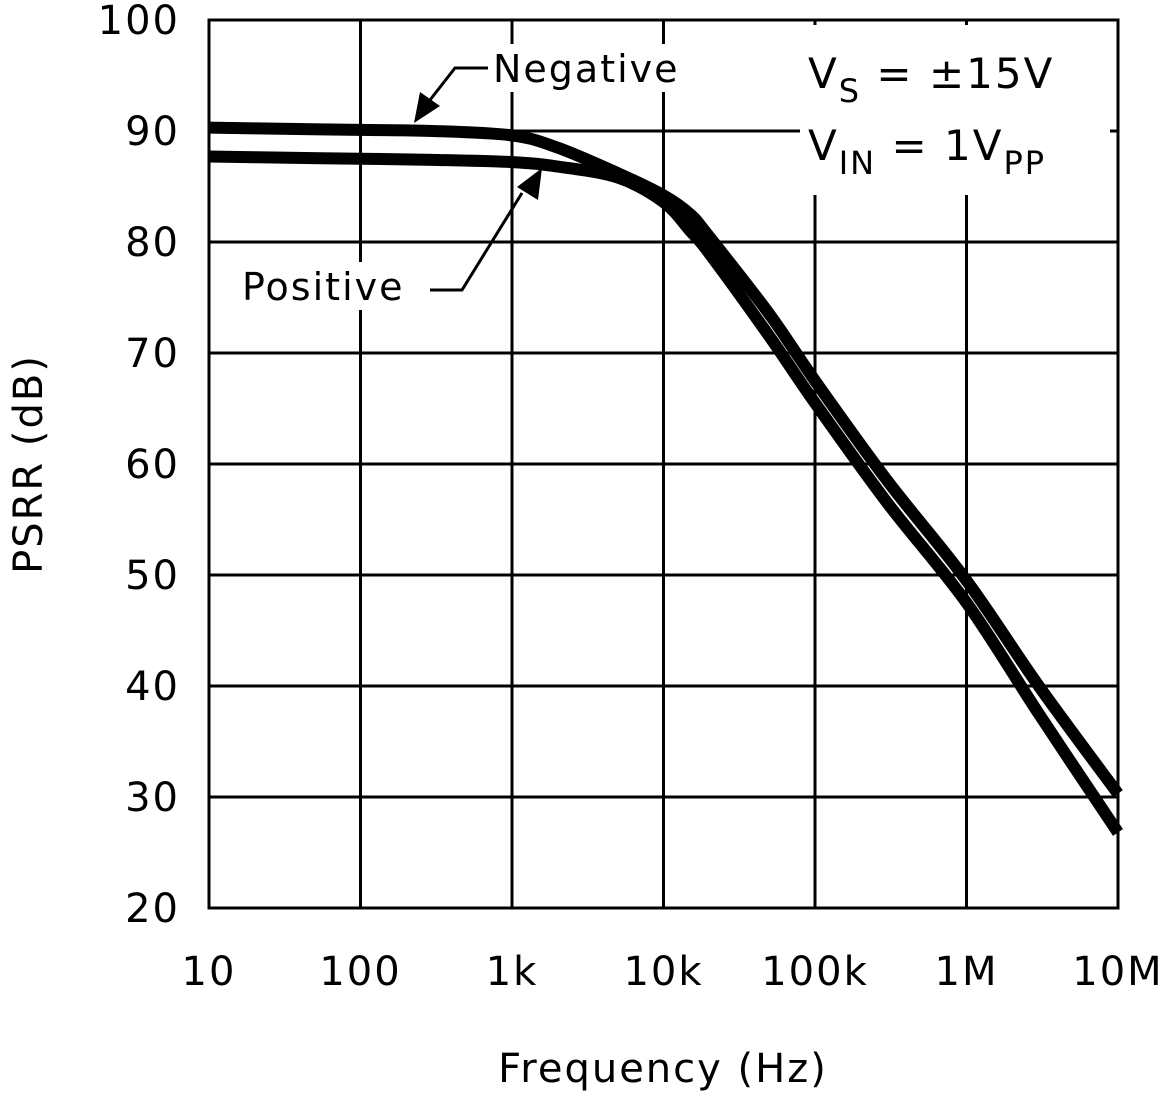 The image size is (1161, 1098). What do you see at coordinates (967, 972) in the screenshot?
I see `x-tick-label: 1M` at bounding box center [967, 972].